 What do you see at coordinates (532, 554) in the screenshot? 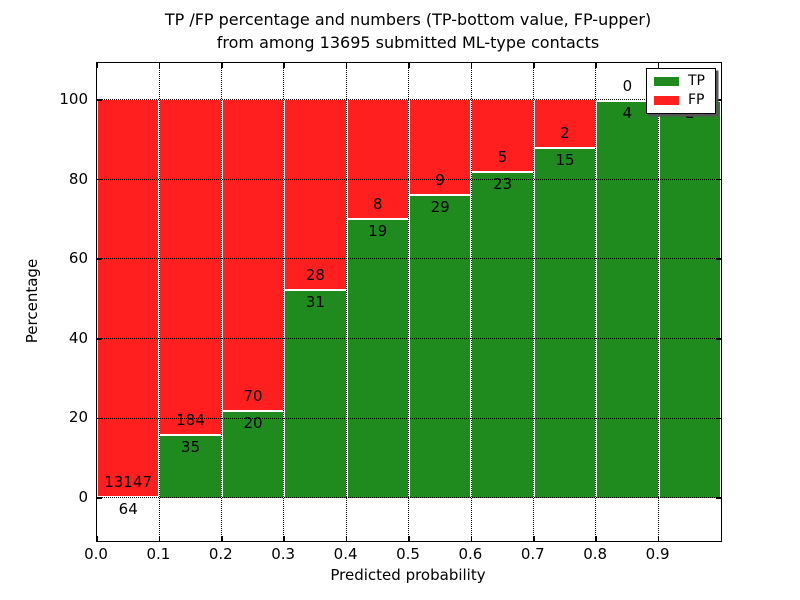
I see `x-tick-label-0.7: 0.7` at bounding box center [532, 554].